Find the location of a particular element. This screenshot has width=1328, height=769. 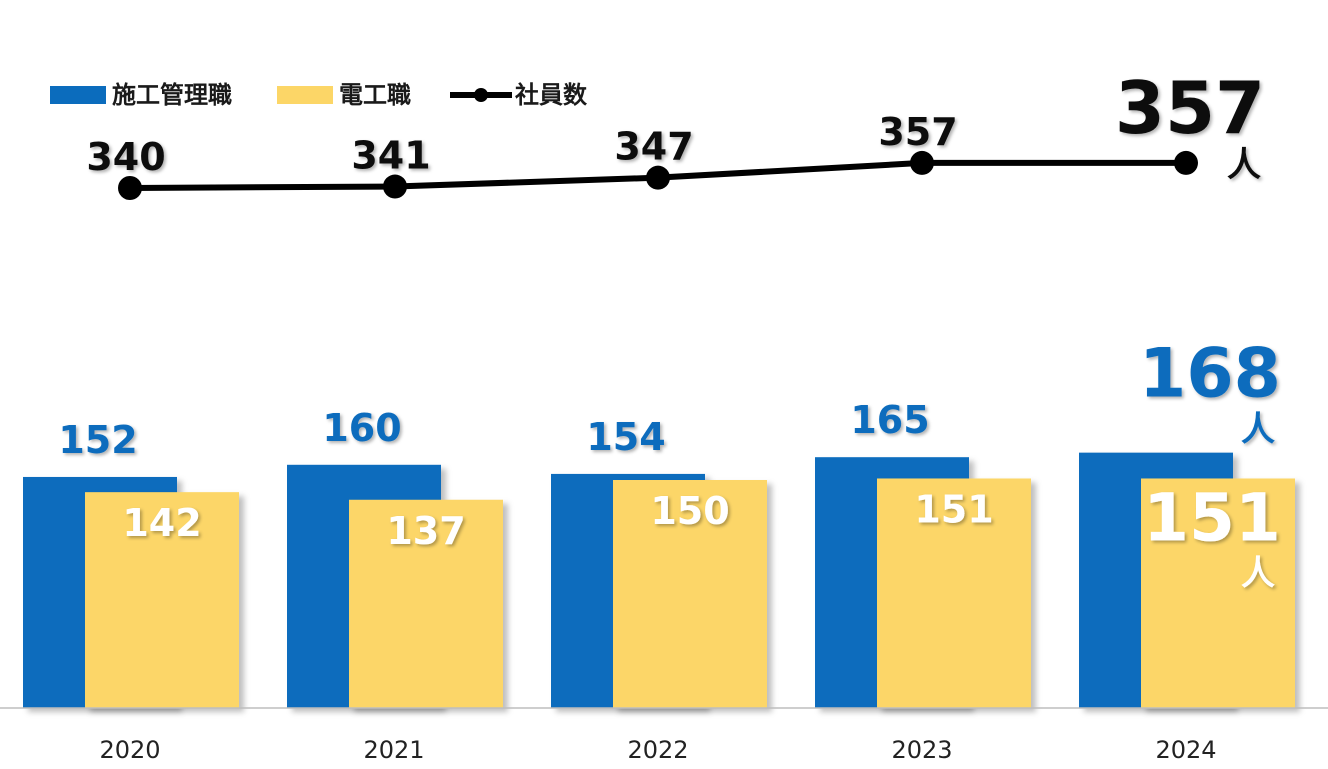

tick-label-2023: 2023 is located at coordinates (921, 750).